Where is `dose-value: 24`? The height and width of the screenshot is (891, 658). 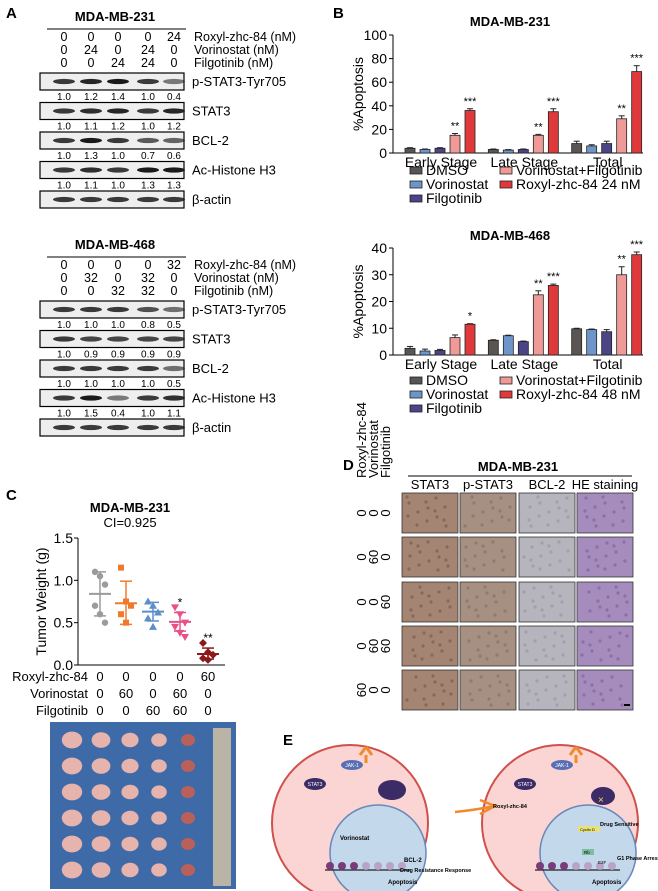 dose-value: 24 is located at coordinates (148, 63).